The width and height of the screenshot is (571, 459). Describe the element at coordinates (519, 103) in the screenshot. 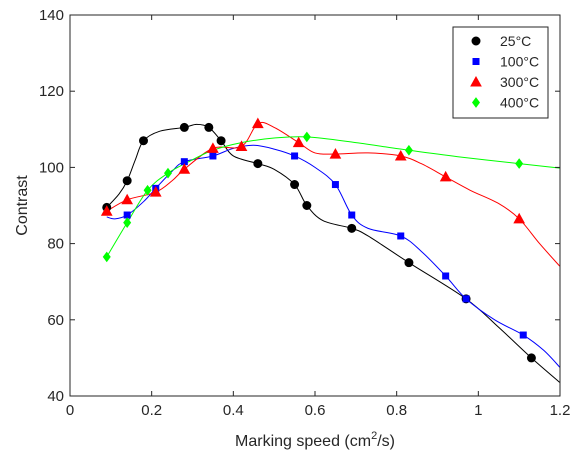

I see `legend-label: 400°C` at that location.